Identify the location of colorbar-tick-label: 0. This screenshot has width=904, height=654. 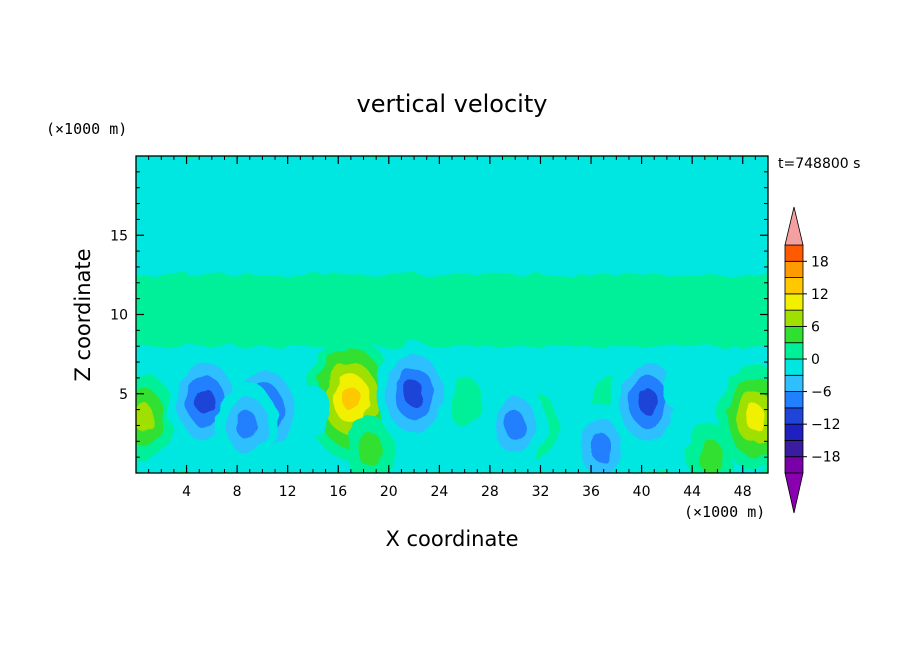
(815, 360).